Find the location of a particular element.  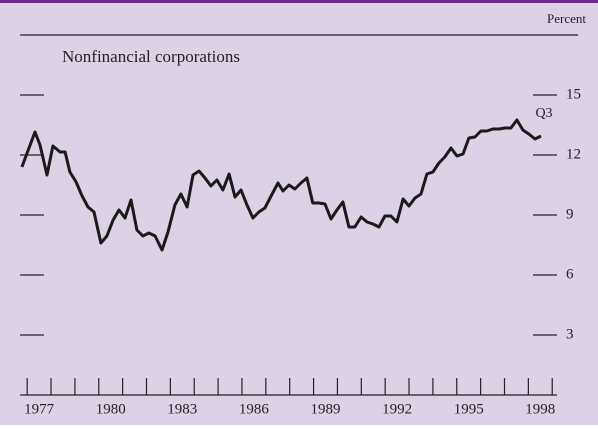

x-tick-label: 1986 is located at coordinates (254, 409).